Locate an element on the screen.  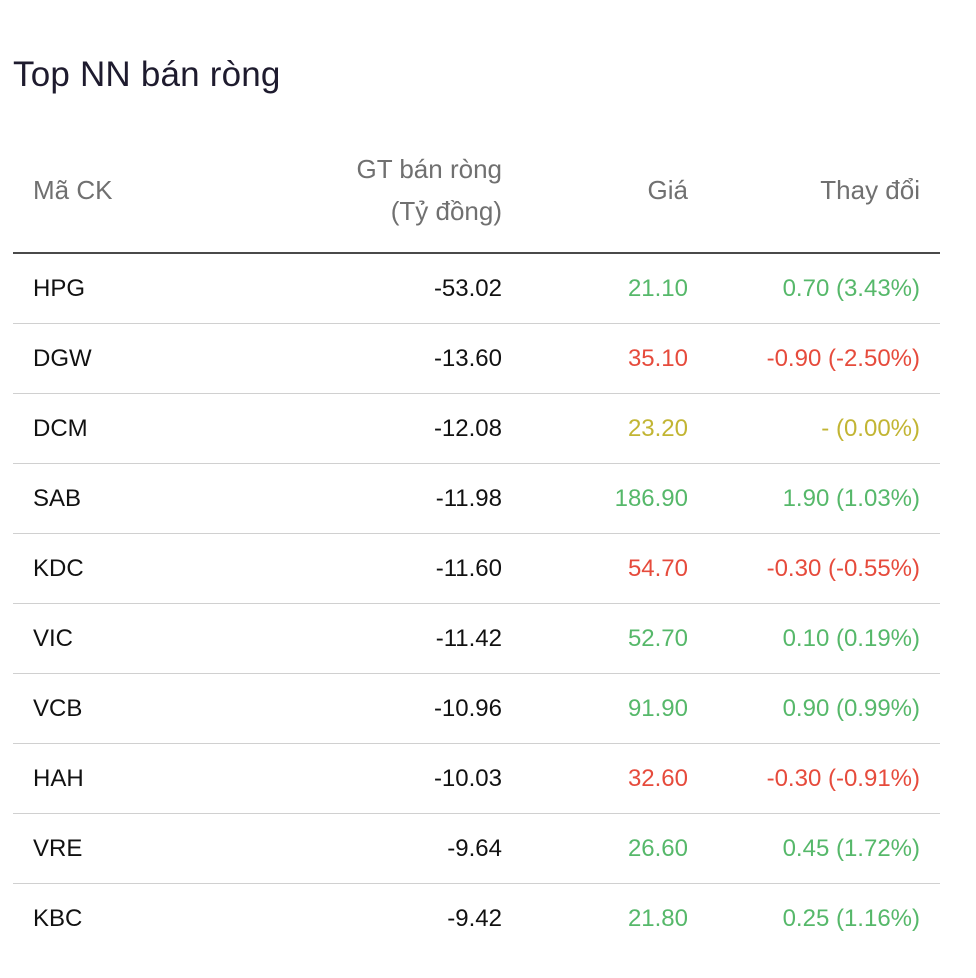
table-row: VCB -10.96 91.90 0.90 (0.99%) is located at coordinates (476, 709).